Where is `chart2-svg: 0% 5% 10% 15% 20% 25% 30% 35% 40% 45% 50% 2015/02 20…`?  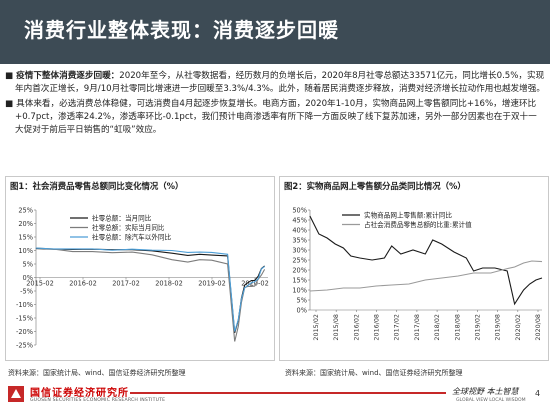 chart2-svg: 0% 5% 10% 15% 20% 25% 30% 35% 40% 45% 50% 2015/02 20… is located at coordinates (417, 273).